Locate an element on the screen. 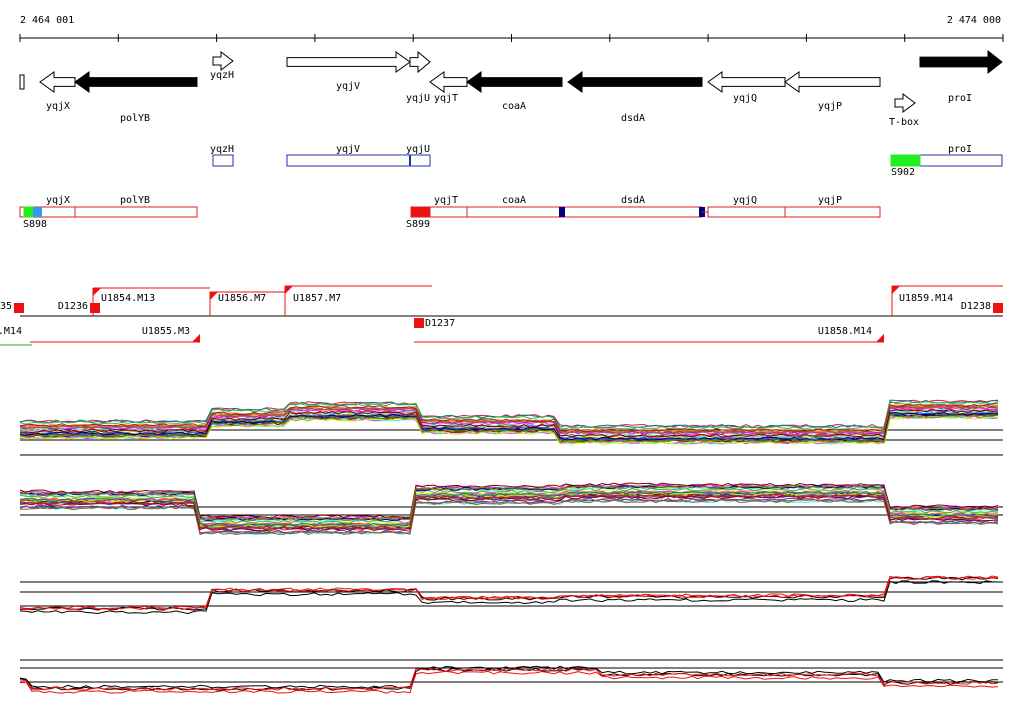 The image size is (1024, 714). segment-label: 235 is located at coordinates (6, 306).